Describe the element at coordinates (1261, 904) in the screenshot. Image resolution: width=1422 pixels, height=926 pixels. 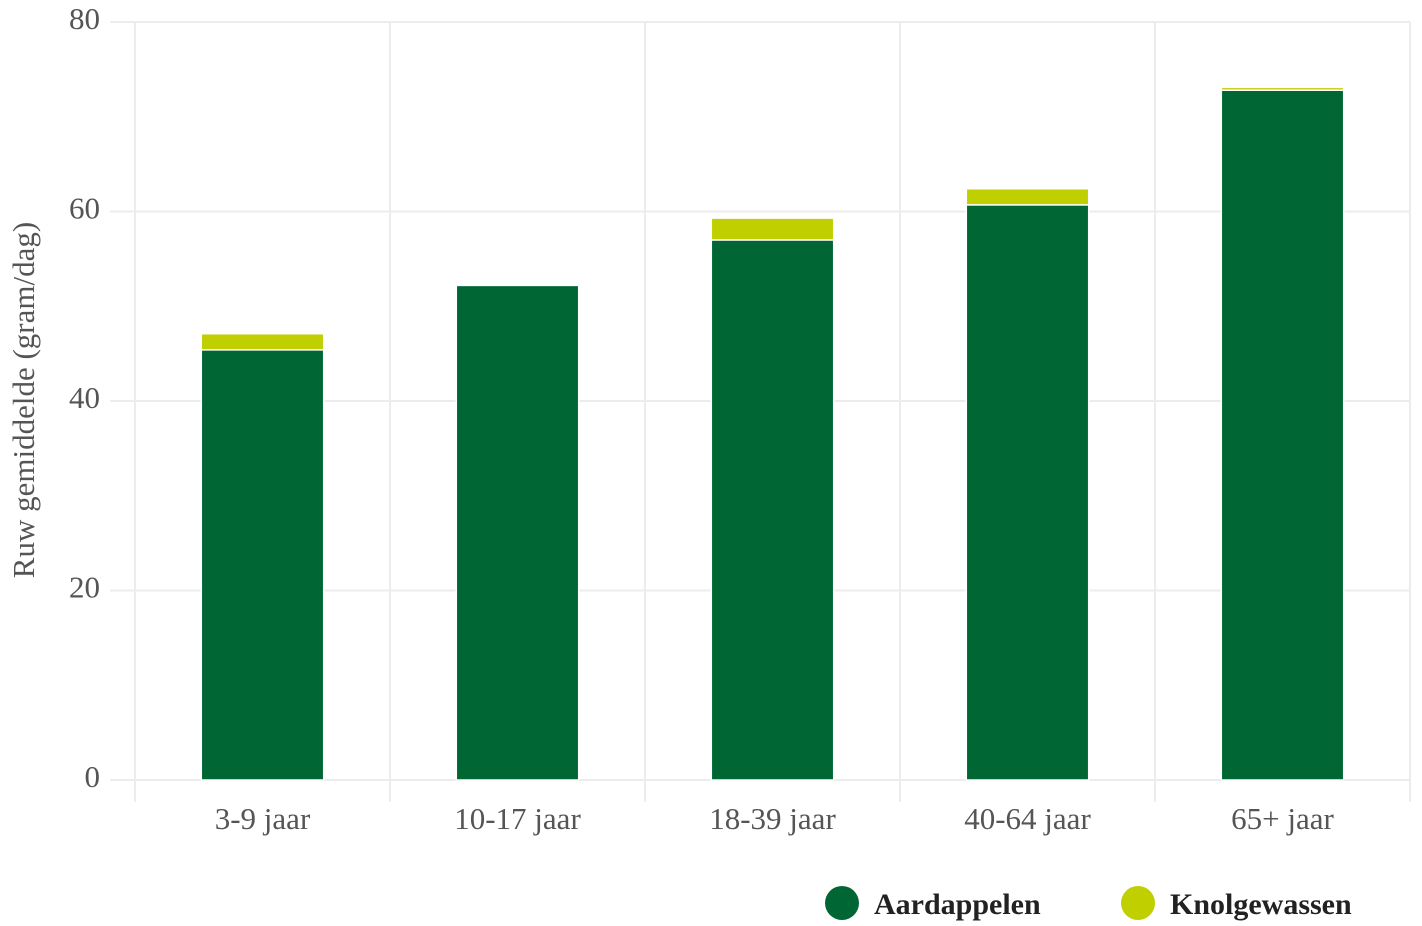
I see `legend-label: Knolgewassen` at that location.